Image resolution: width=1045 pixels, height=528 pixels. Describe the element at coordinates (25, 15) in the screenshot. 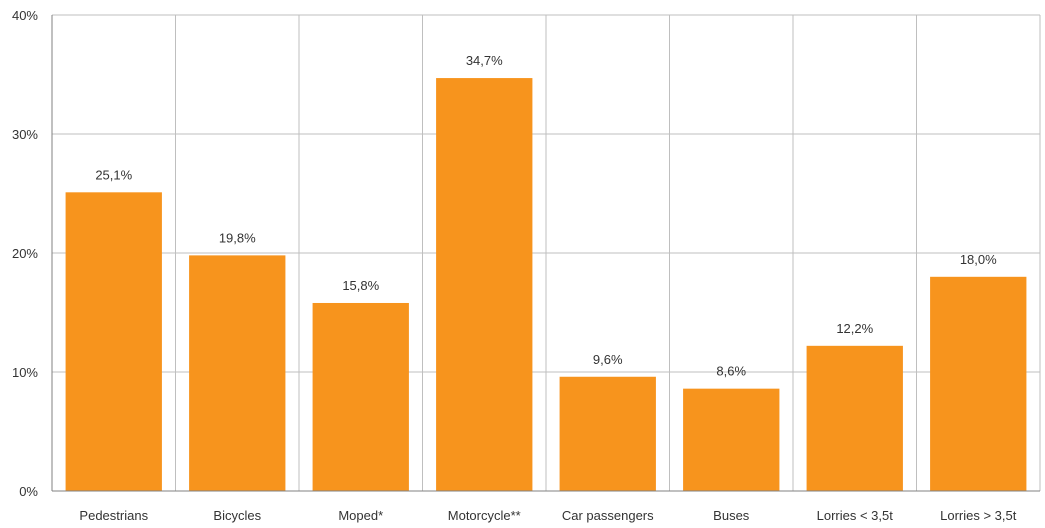

I see `y-tick-label: 40%` at that location.